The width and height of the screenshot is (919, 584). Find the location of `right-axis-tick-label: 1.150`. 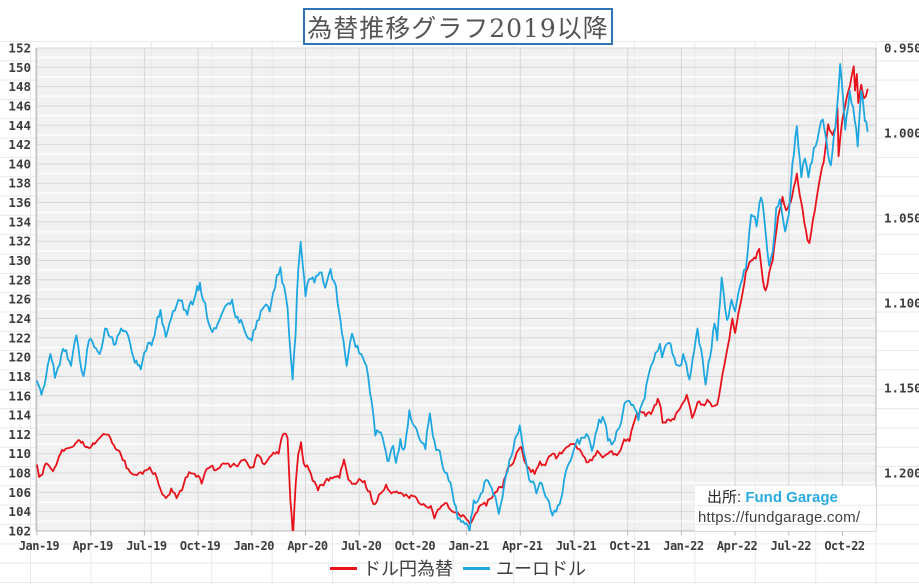

right-axis-tick-label: 1.150 is located at coordinates (901, 388).